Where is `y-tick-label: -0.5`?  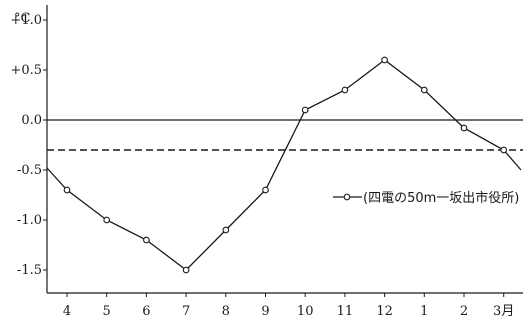 y-tick-label: -0.5 is located at coordinates (29, 170).